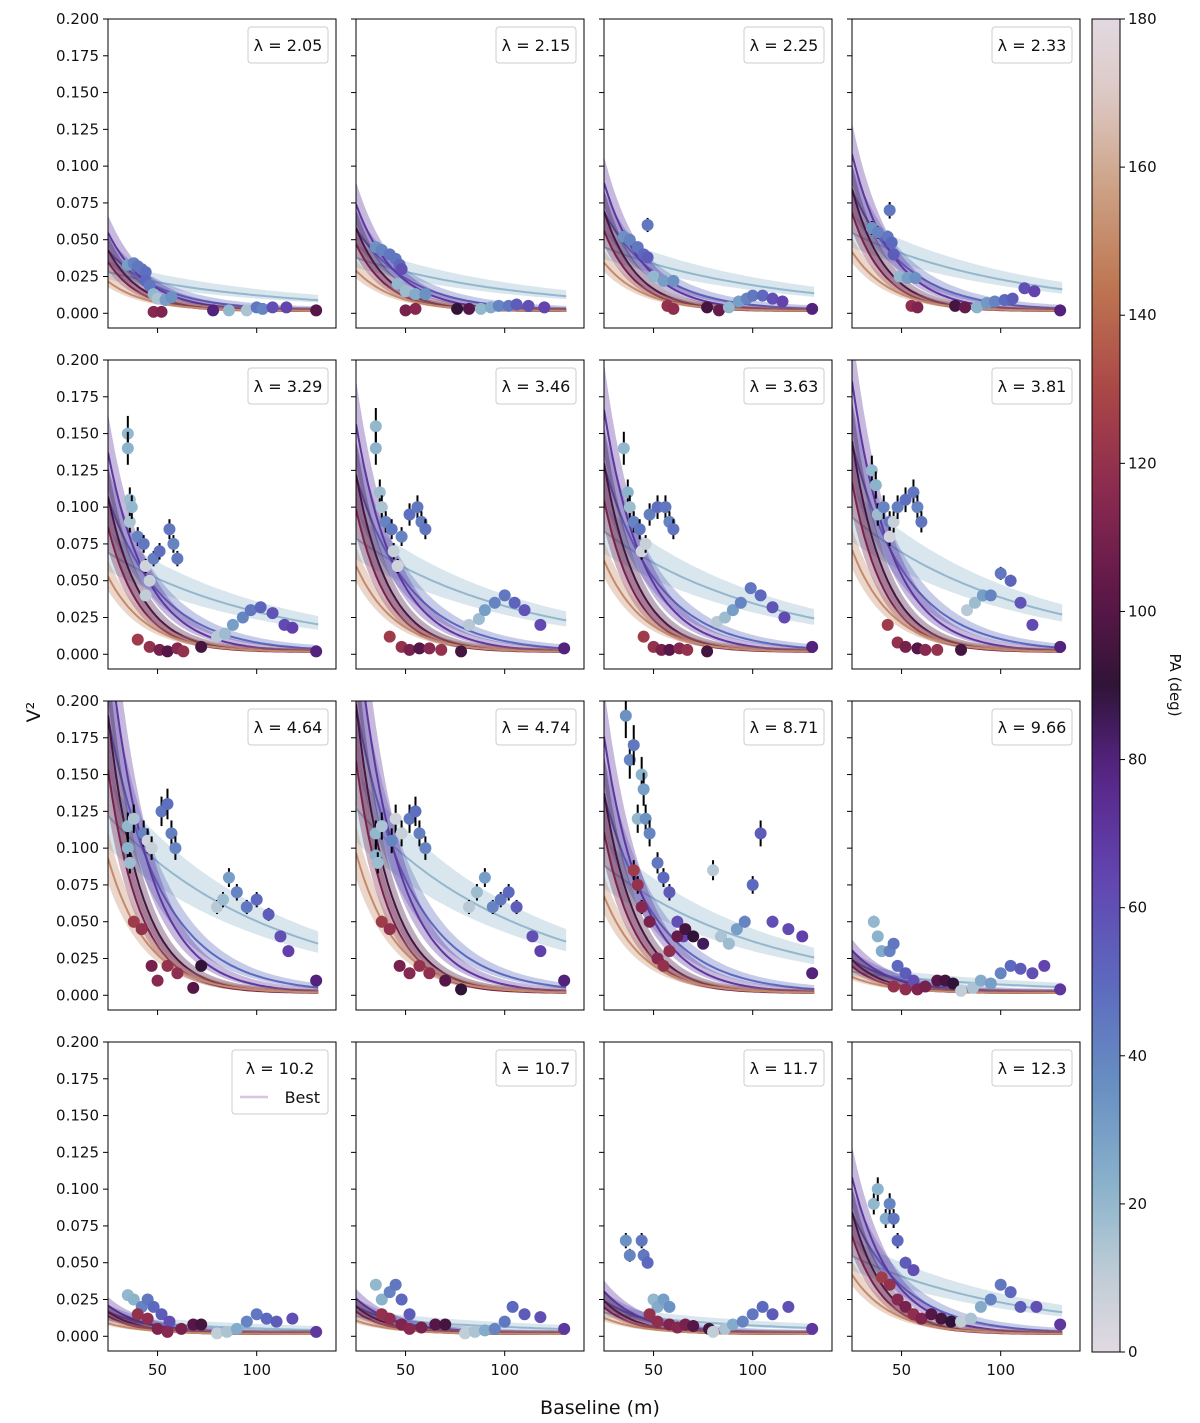  I want to click on wavelength-label: λ = 2.15, so click(536, 45).